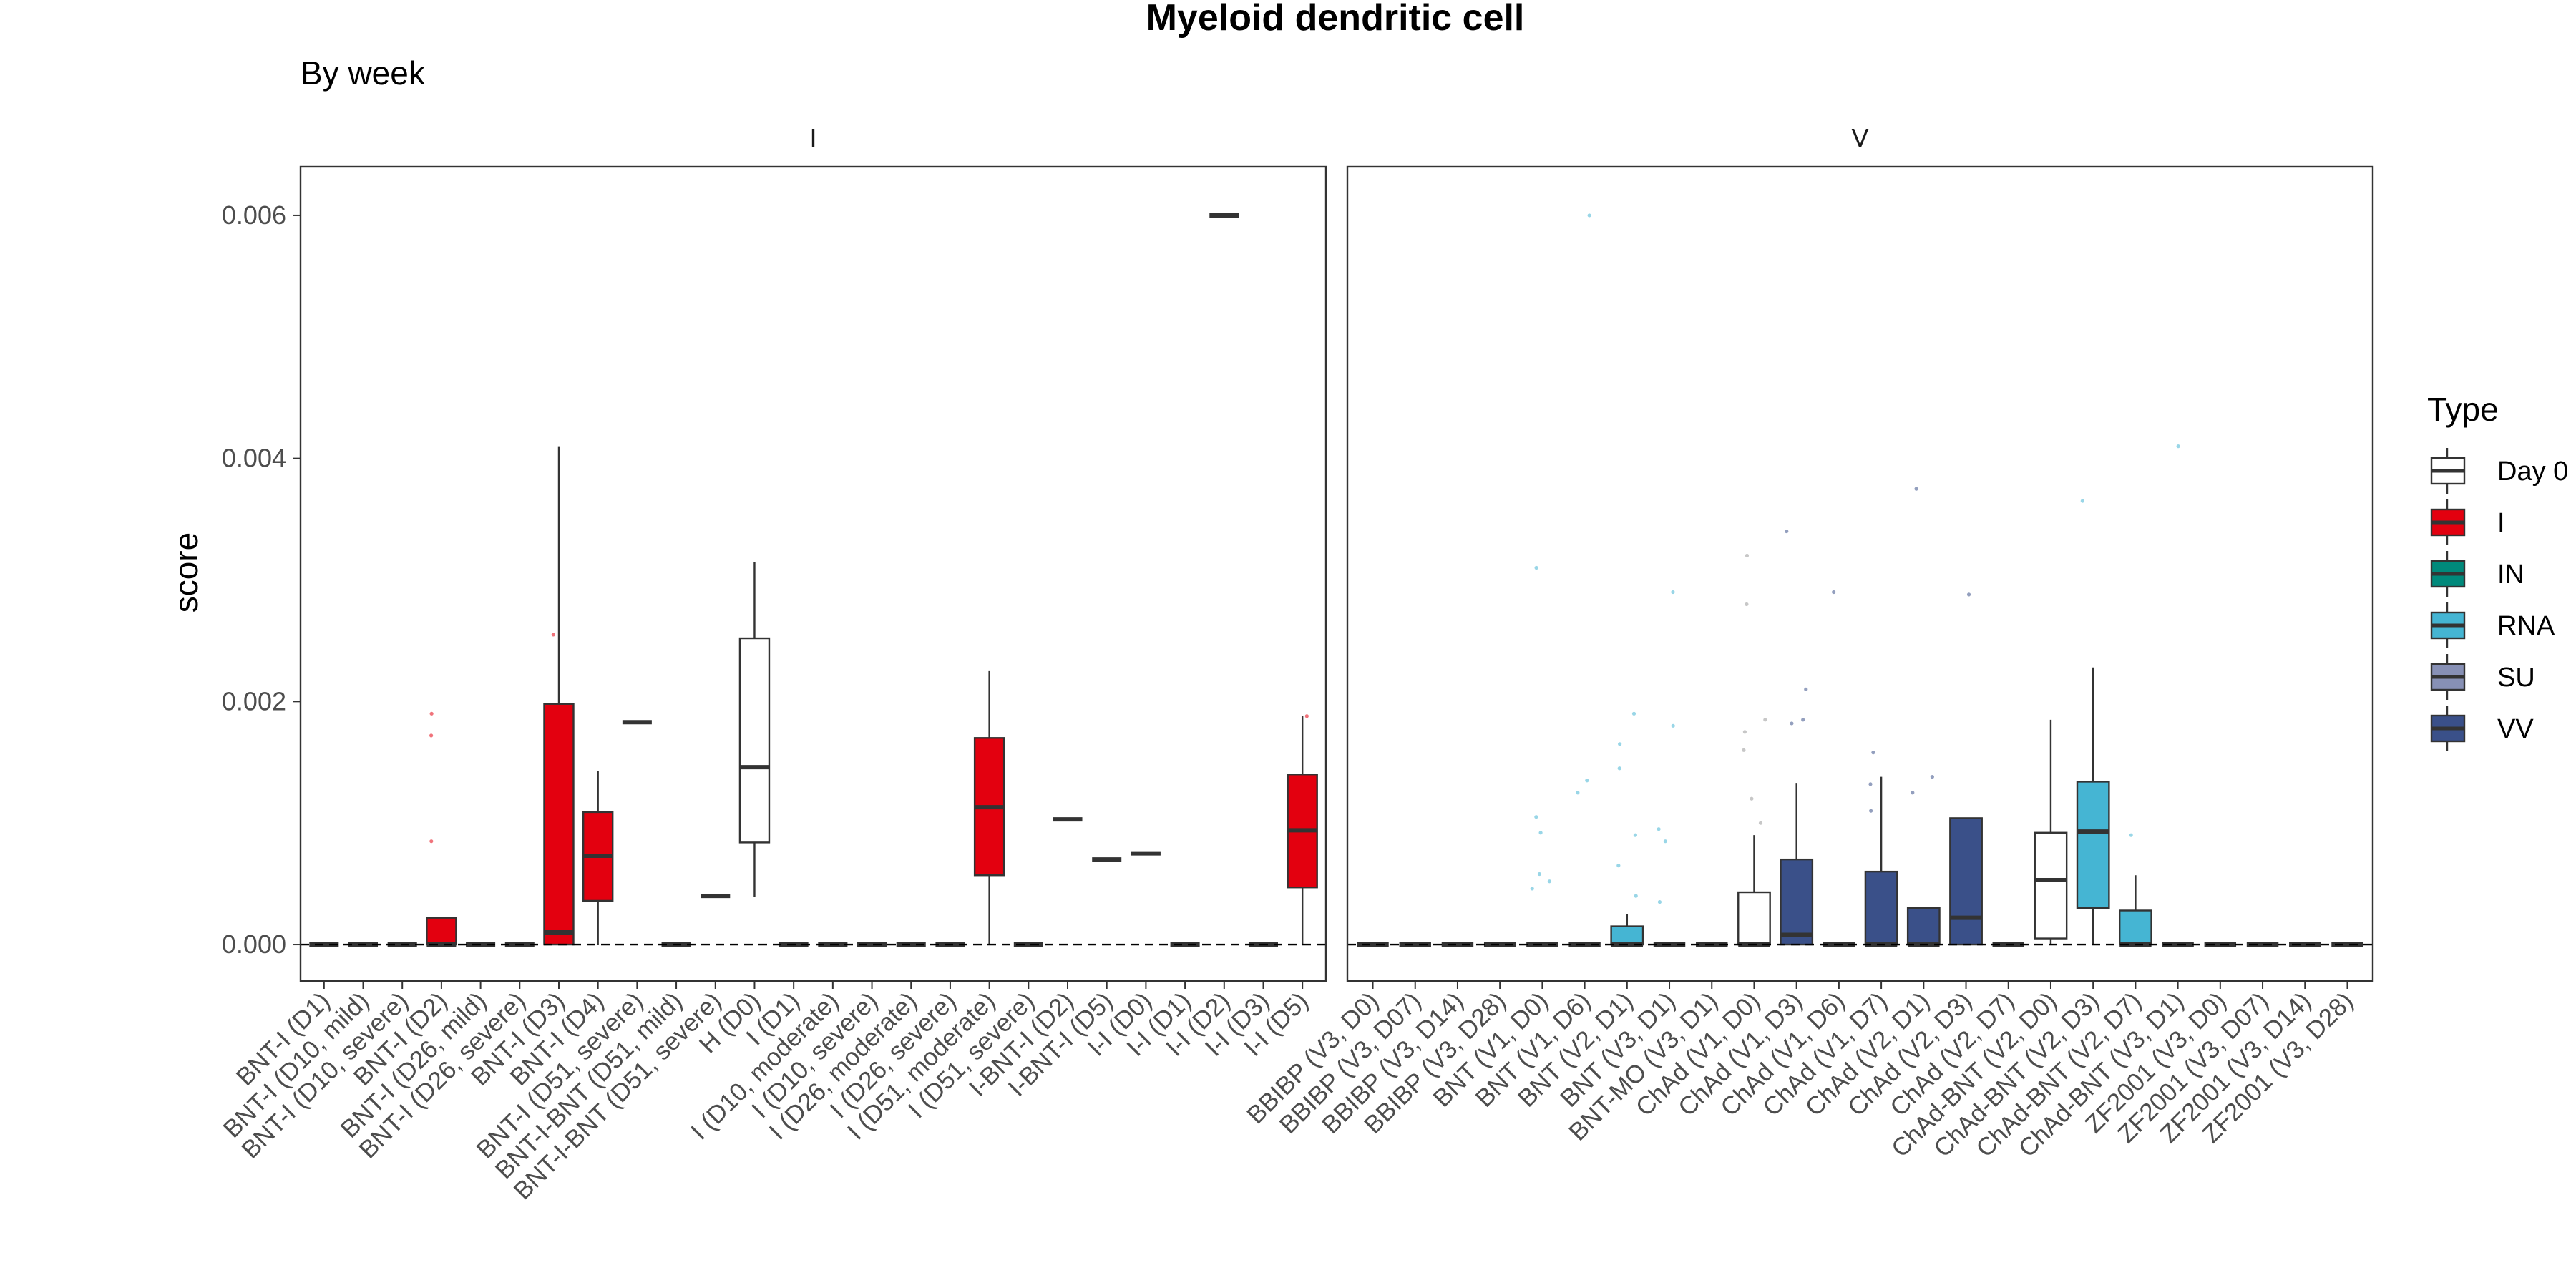  I want to click on box-chad-v1-d6-, so click(1839, 769).